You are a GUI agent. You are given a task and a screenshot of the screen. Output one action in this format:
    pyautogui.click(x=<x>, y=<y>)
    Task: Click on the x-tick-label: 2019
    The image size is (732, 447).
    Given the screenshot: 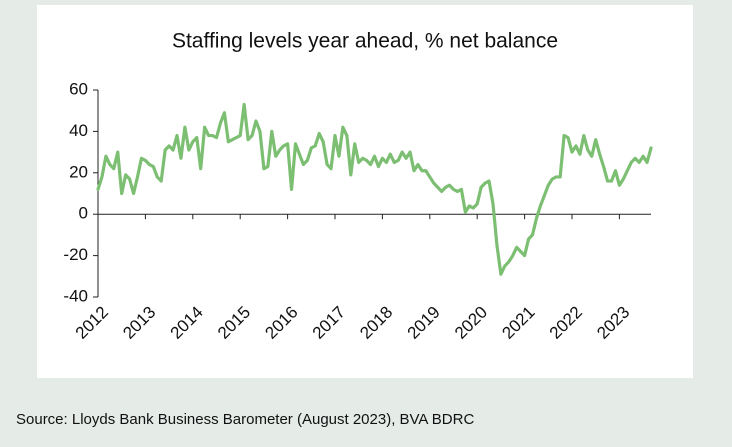 What is the action you would take?
    pyautogui.click(x=424, y=323)
    